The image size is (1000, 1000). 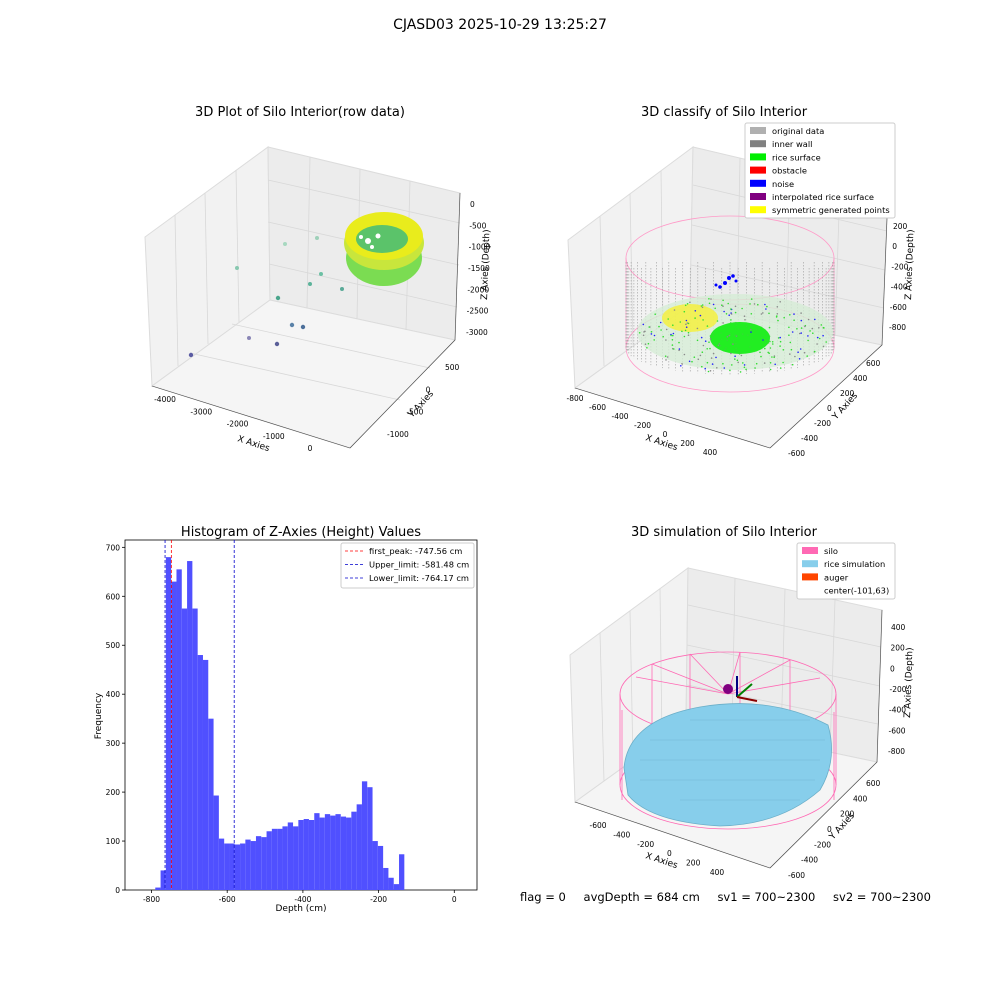 What do you see at coordinates (809, 860) in the screenshot?
I see `sim-y-tick: -400` at bounding box center [809, 860].